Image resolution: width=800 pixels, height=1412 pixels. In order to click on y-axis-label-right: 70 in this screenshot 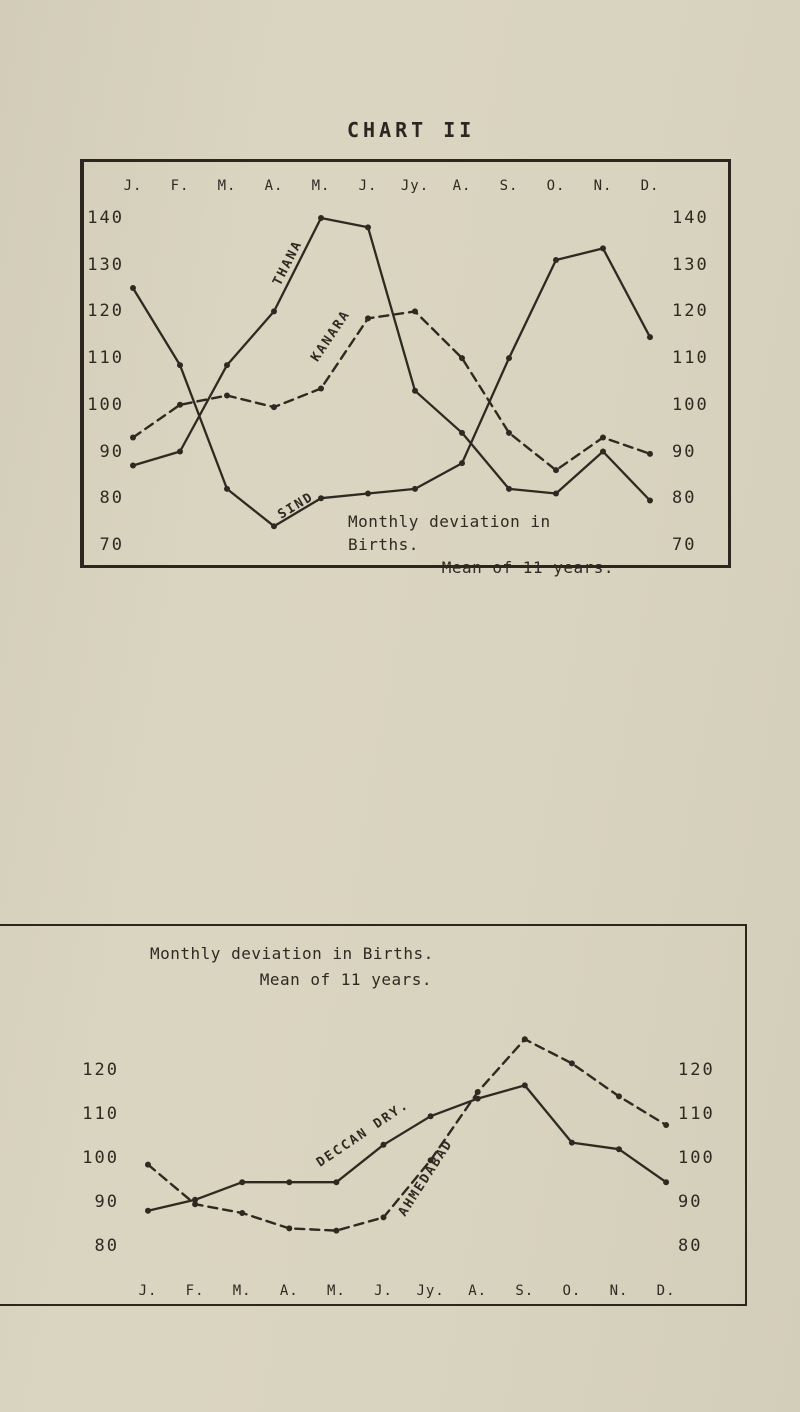, I will do `click(684, 544)`.